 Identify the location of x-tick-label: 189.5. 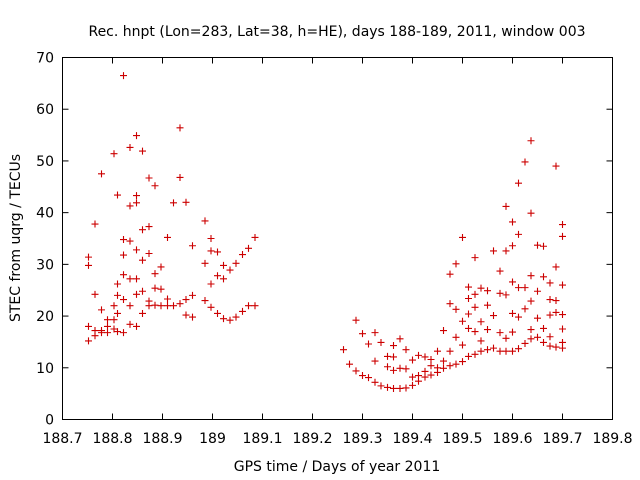
(462, 439).